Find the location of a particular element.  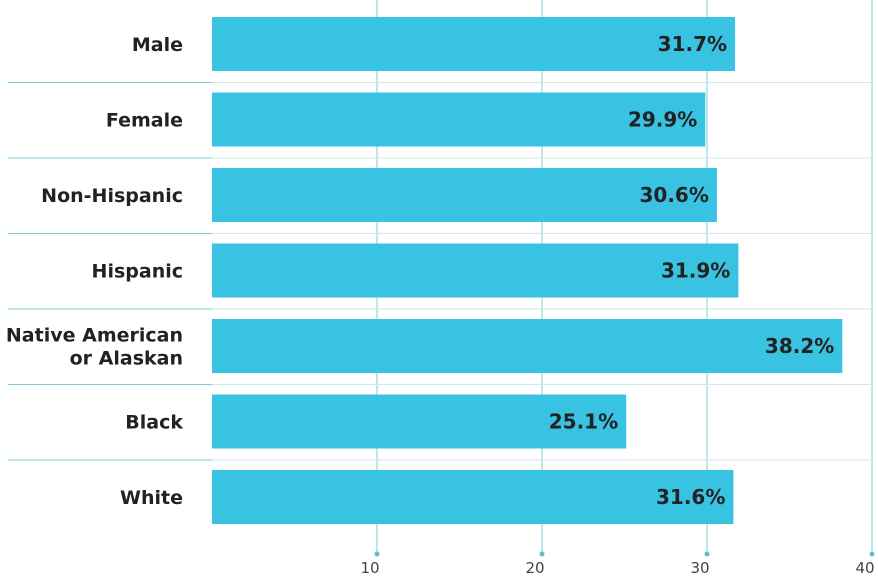

x-tick-label: 20 is located at coordinates (534, 568).